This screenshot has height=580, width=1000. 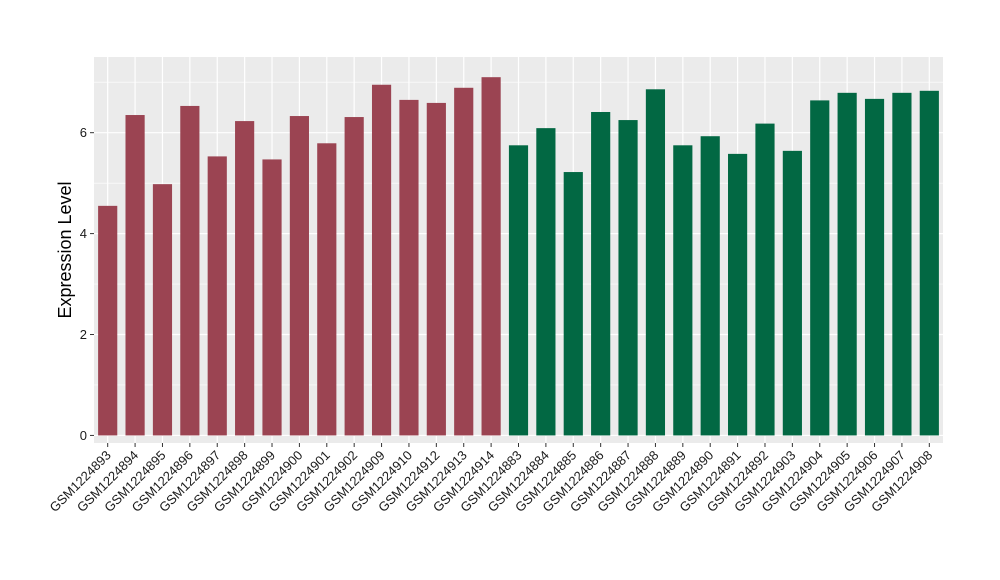 I want to click on bar-GSM1224885, so click(x=573, y=304).